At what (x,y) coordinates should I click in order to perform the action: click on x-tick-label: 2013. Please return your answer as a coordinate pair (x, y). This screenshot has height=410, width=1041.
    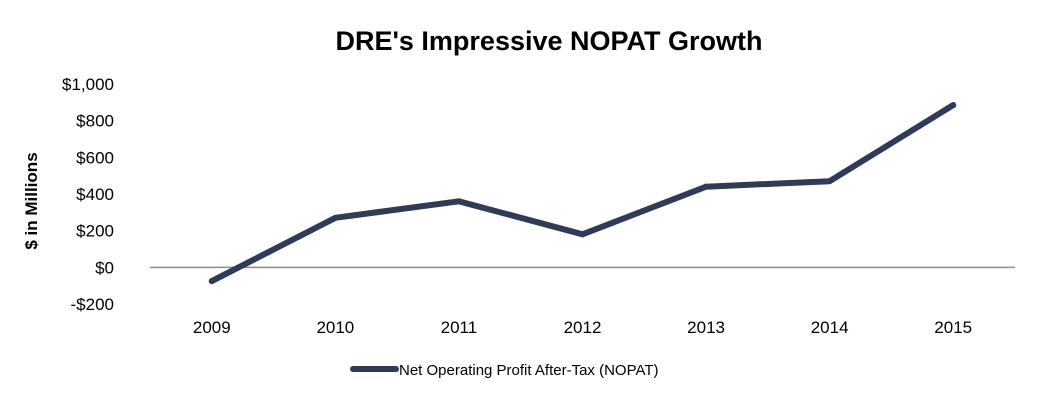
    Looking at the image, I should click on (706, 327).